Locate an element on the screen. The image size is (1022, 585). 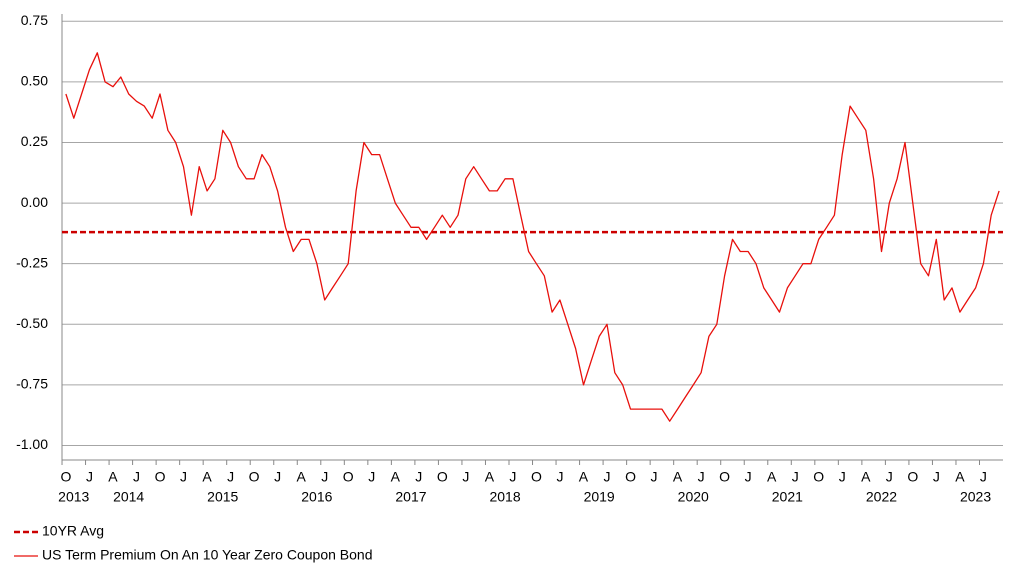
x-year-label: 2021 is located at coordinates (787, 497).